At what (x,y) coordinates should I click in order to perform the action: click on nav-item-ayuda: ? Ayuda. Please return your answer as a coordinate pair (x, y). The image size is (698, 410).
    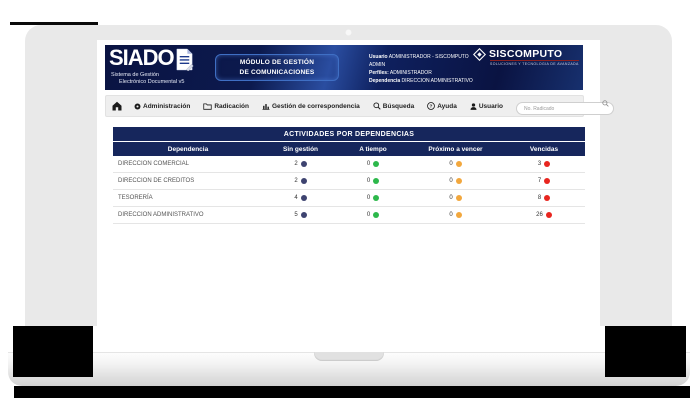
    Looking at the image, I should click on (442, 106).